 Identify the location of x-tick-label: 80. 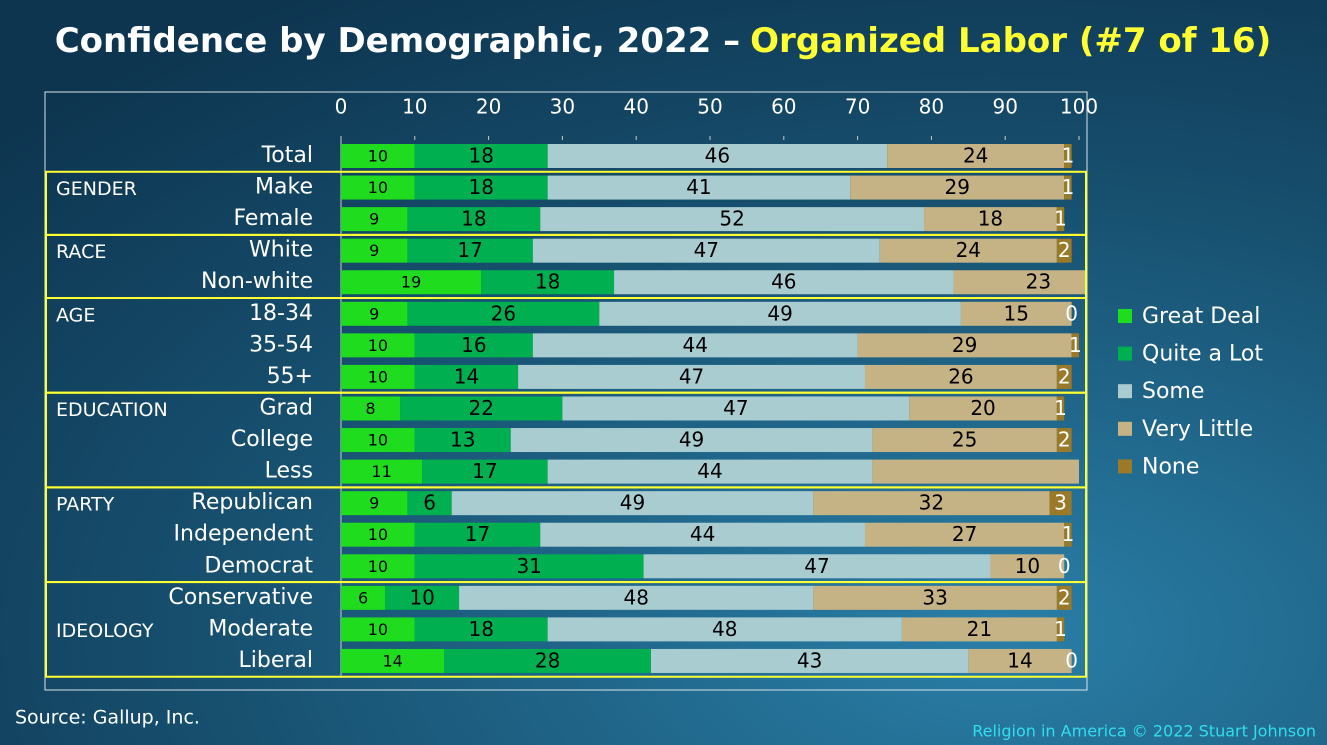
(931, 107).